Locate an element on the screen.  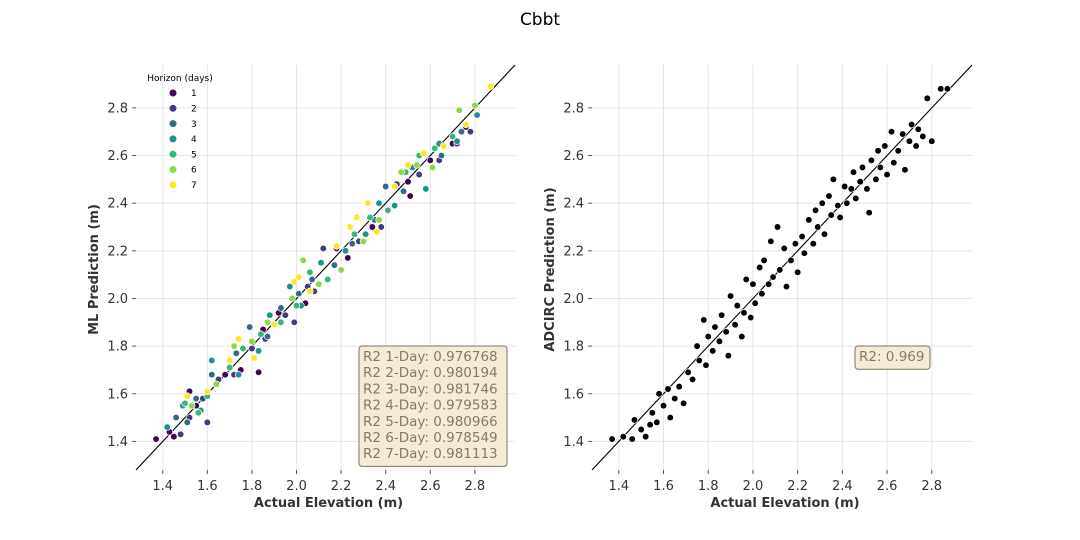
x-tick-label: 2.0 is located at coordinates (296, 486).